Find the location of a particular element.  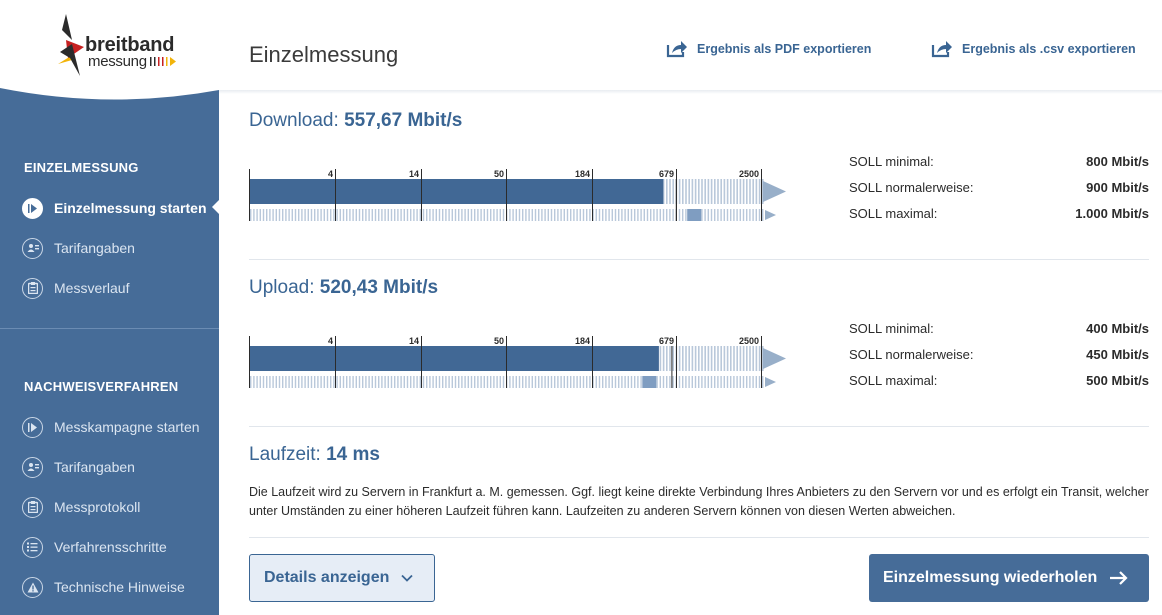

soll-row: SOLL normalerweise: 900 Mbit/s is located at coordinates (999, 193).